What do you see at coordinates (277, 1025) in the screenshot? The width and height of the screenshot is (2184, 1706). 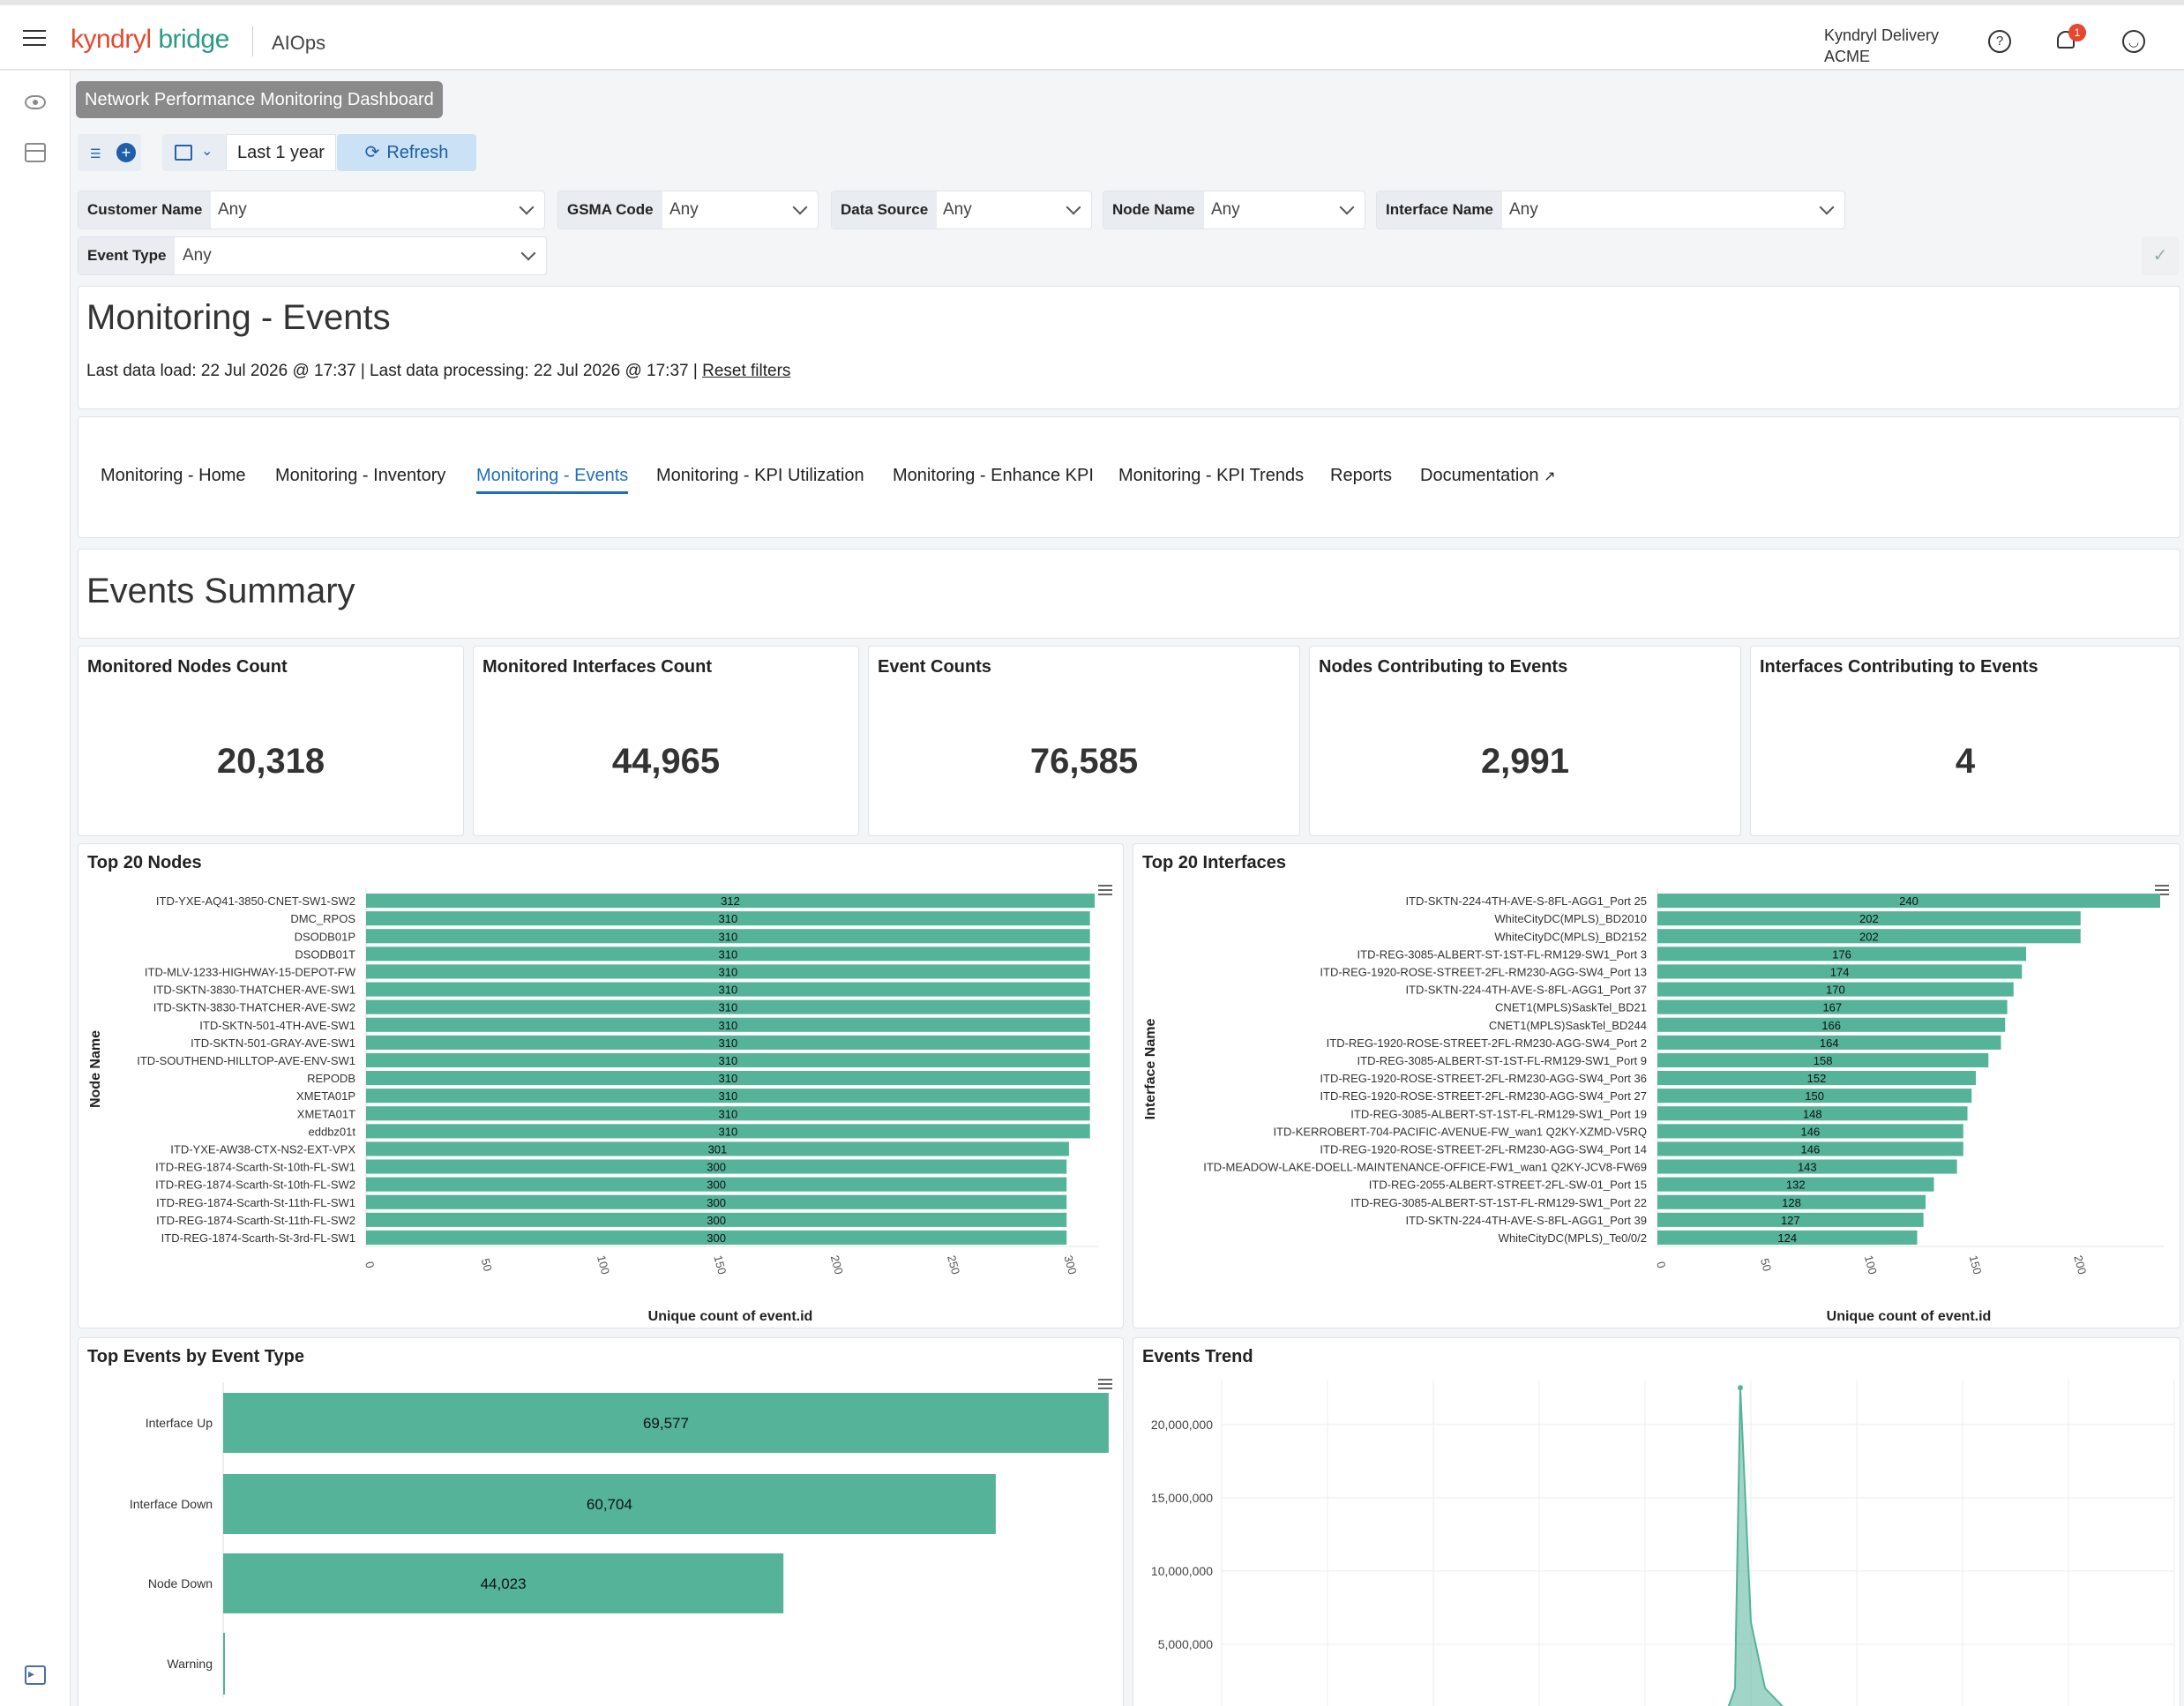 I see `category-label: ITD-SKTN-501-4TH-AVE-SW1` at bounding box center [277, 1025].